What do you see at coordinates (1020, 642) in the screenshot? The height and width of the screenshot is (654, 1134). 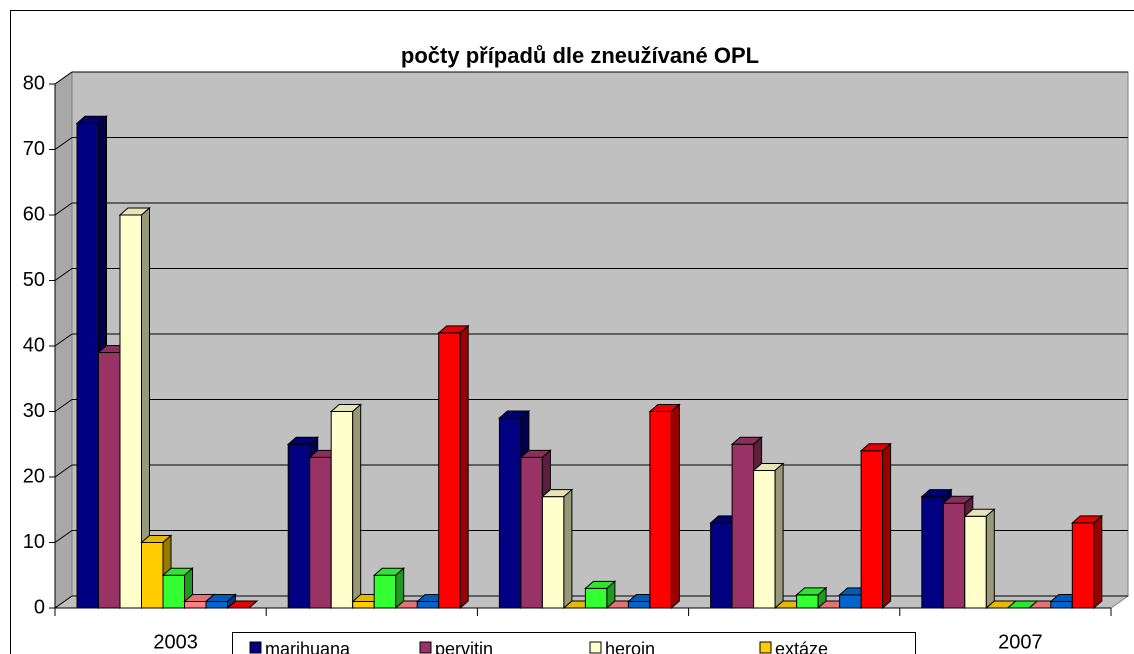 I see `x-tick-label: 2007` at bounding box center [1020, 642].